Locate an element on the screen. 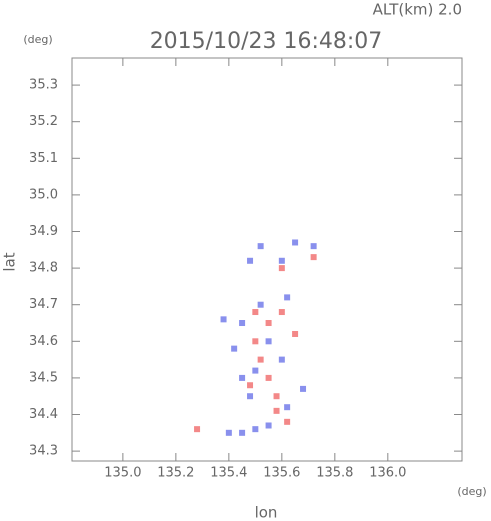  x-tick-label: 135.8 is located at coordinates (334, 472).